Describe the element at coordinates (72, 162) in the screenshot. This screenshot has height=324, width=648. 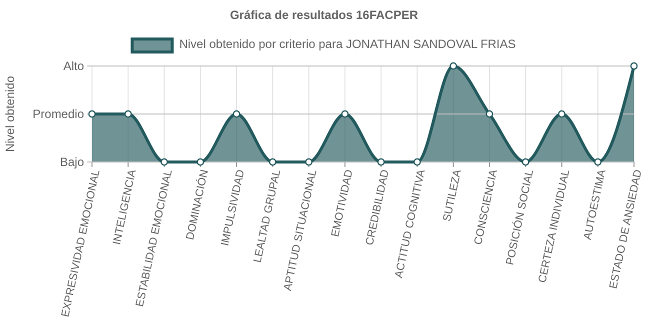
I see `ref-line-label: Bajo` at that location.